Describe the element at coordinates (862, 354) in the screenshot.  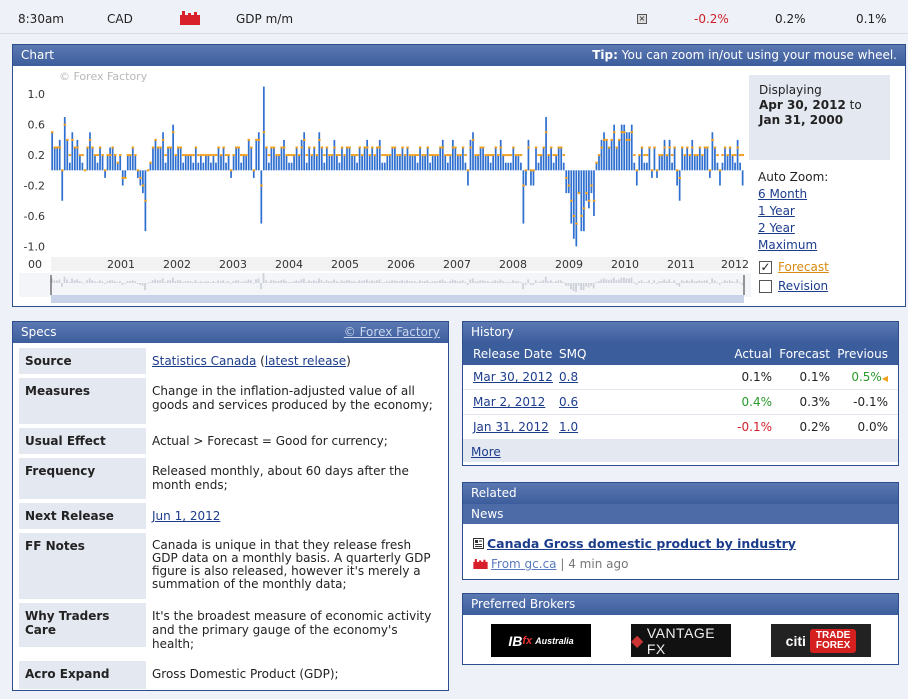
I see `col-previous: Previous` at that location.